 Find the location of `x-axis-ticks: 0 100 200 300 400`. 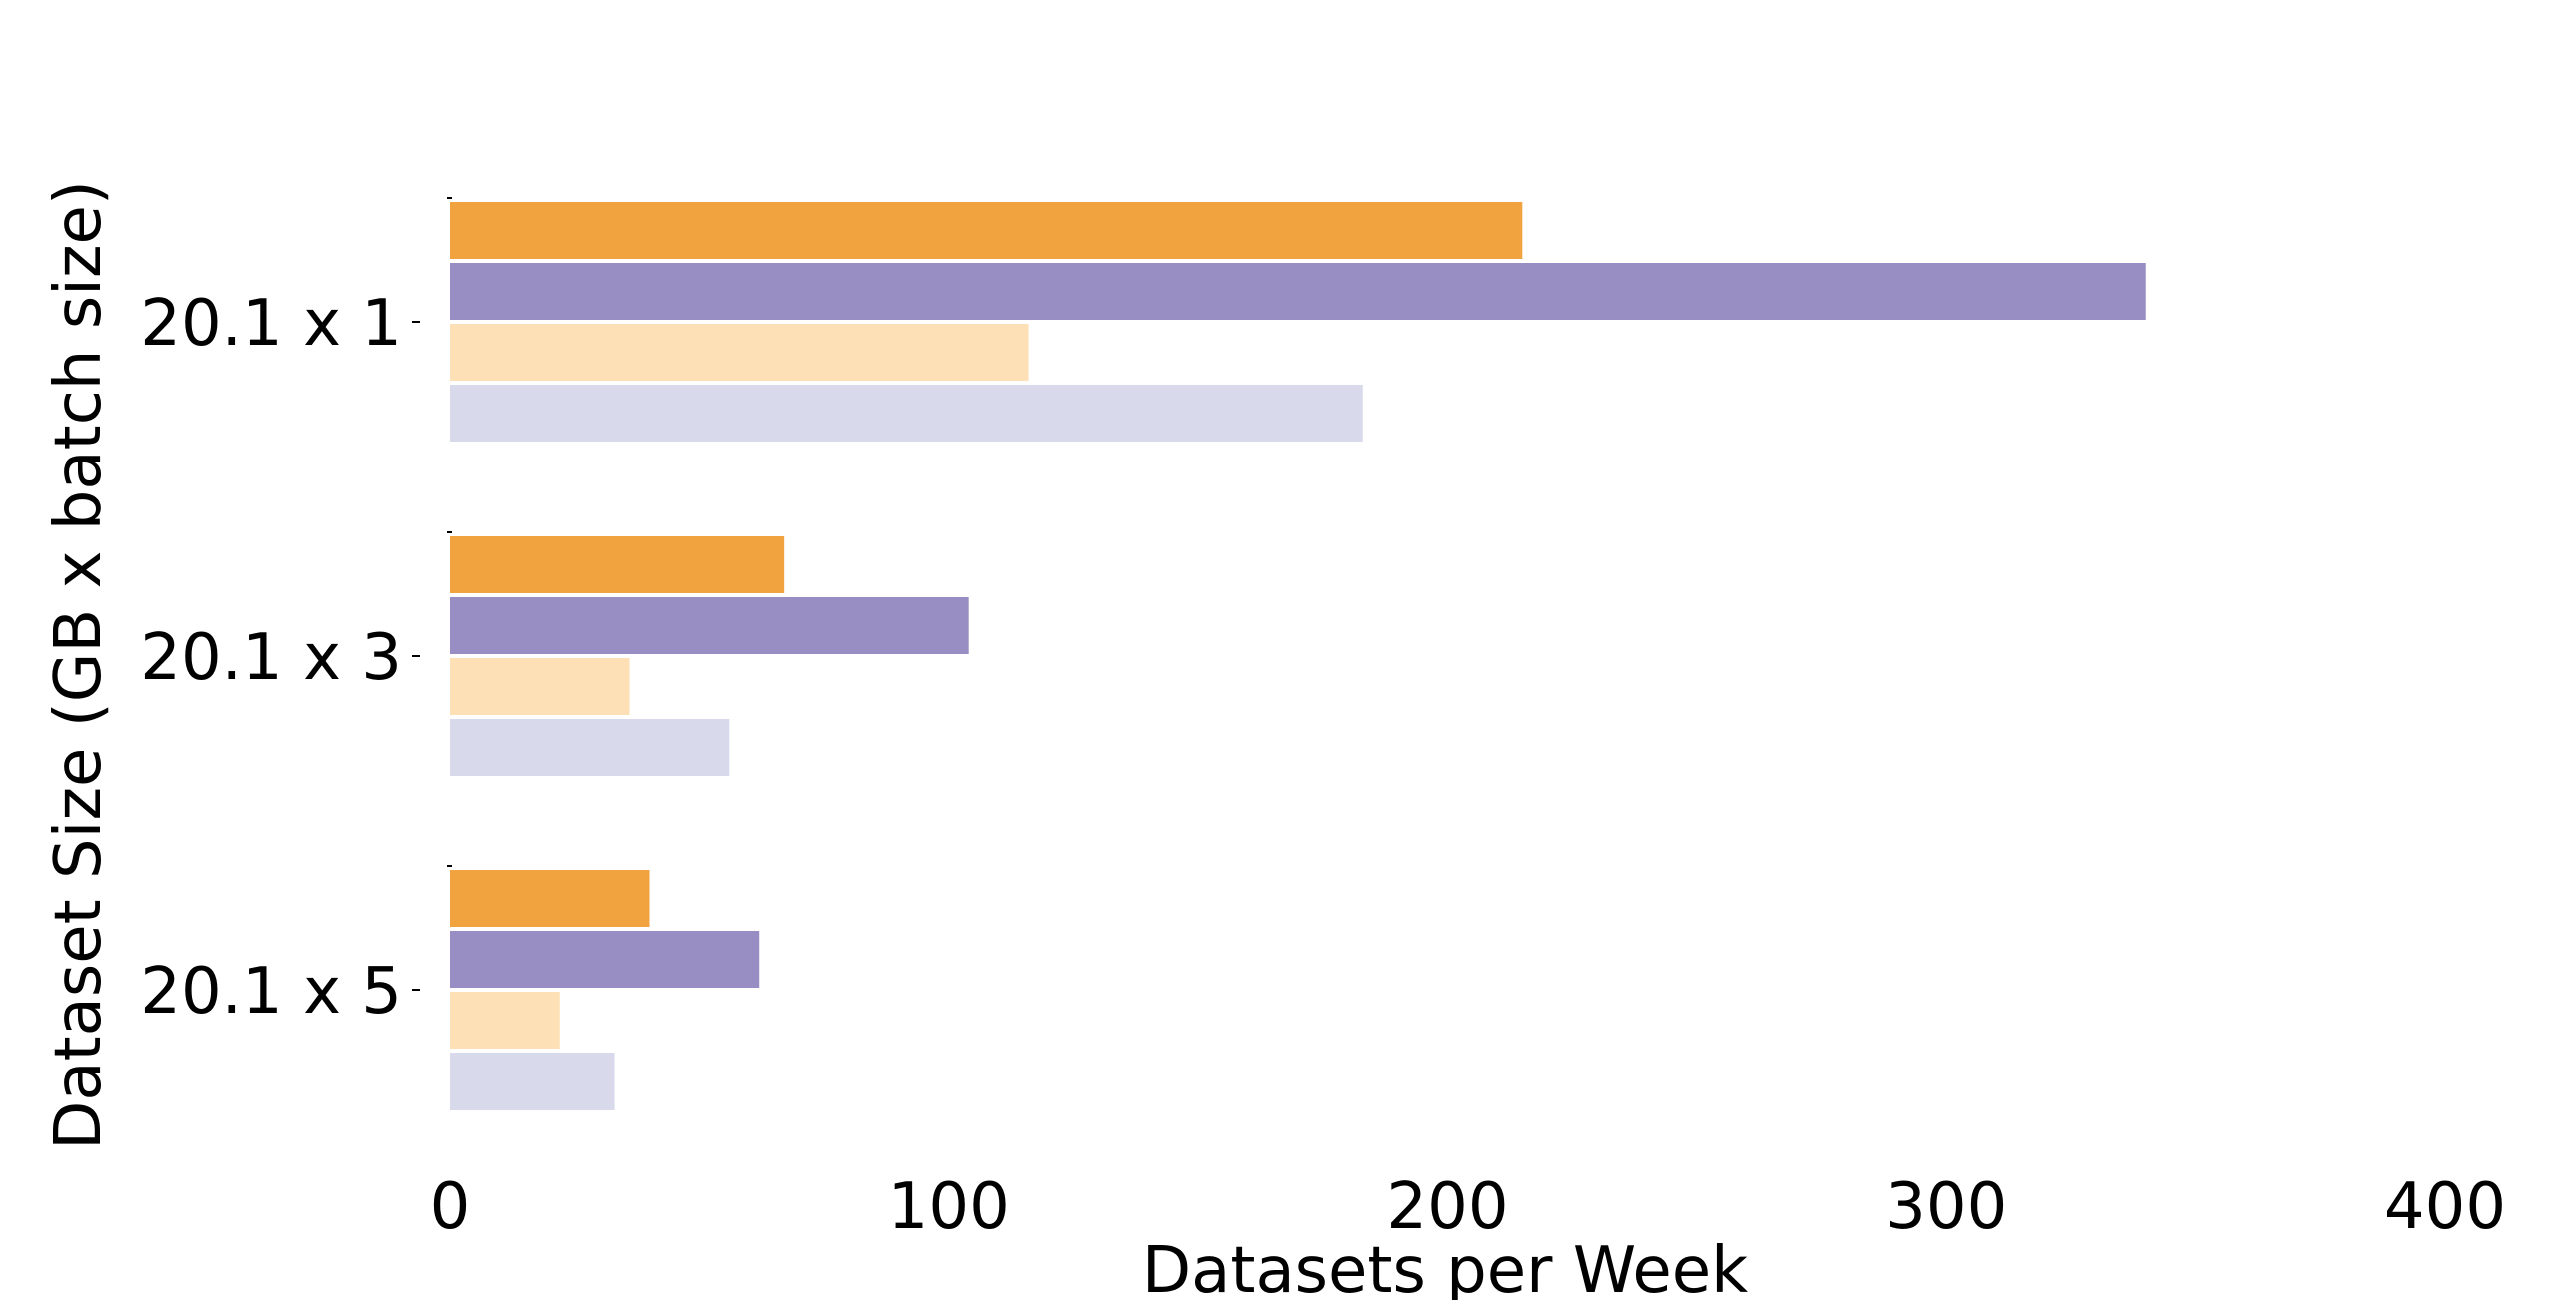

x-axis-ticks: 0 100 200 300 400 is located at coordinates (1468, 1207).